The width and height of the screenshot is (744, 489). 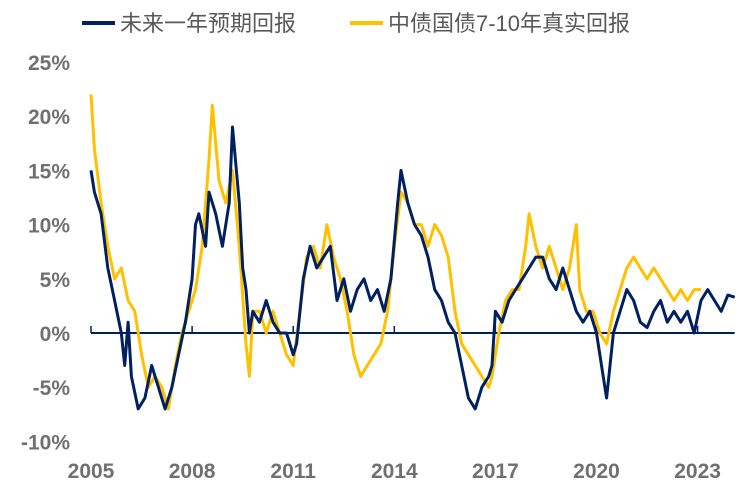 What do you see at coordinates (192, 471) in the screenshot?
I see `x-tick-label: 2008` at bounding box center [192, 471].